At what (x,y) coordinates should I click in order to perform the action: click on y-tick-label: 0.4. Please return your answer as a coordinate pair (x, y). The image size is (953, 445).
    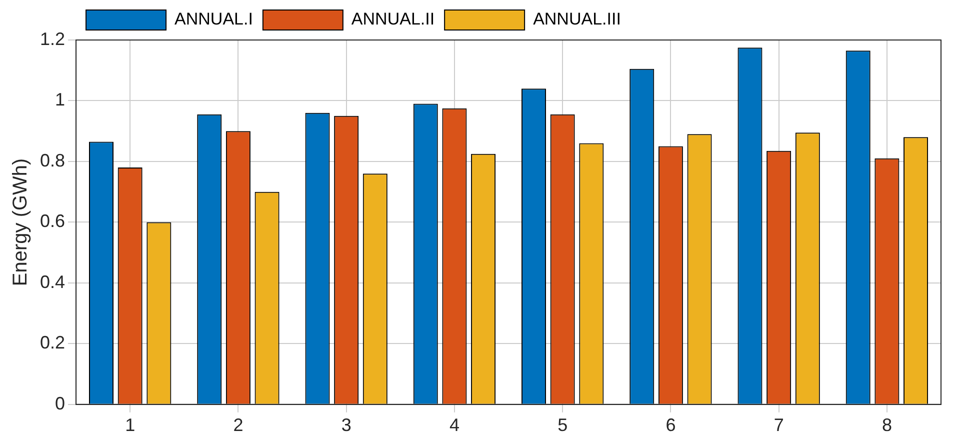
    Looking at the image, I should click on (53, 282).